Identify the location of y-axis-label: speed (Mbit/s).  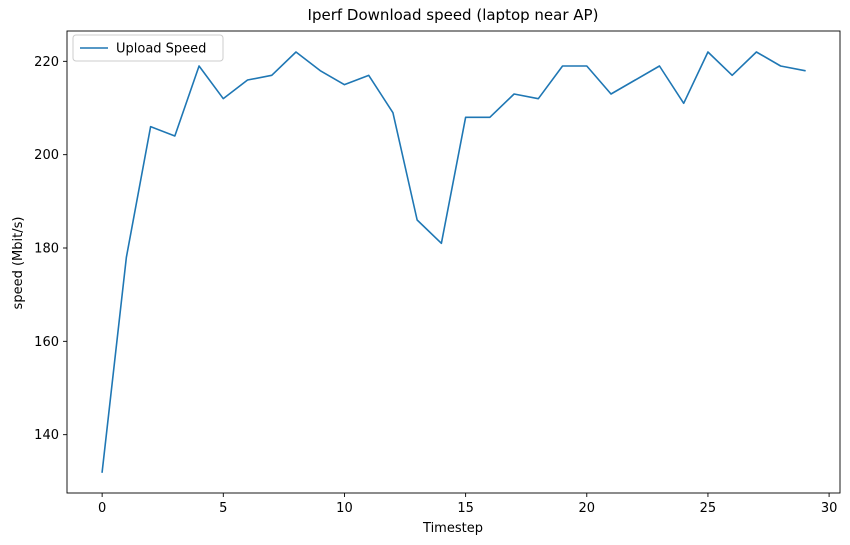
(18, 263).